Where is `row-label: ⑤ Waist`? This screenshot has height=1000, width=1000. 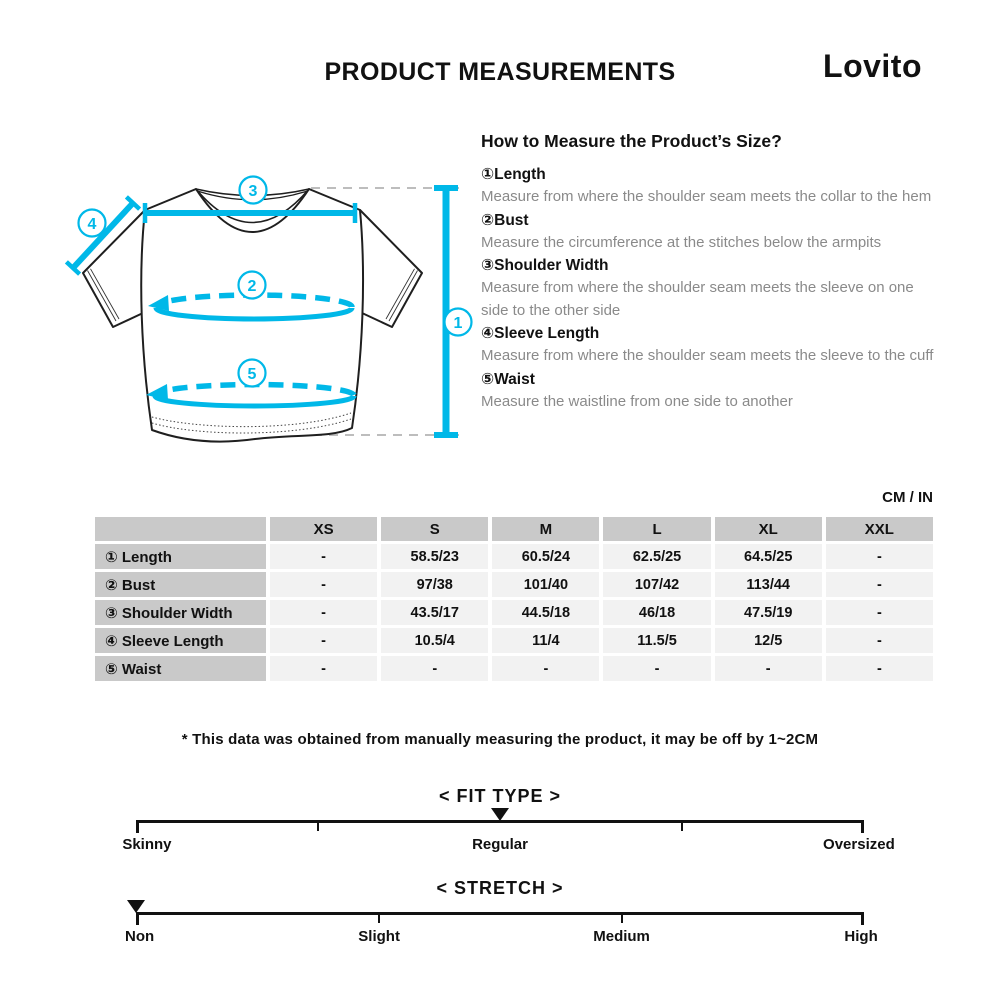
row-label: ⑤ Waist is located at coordinates (180, 668).